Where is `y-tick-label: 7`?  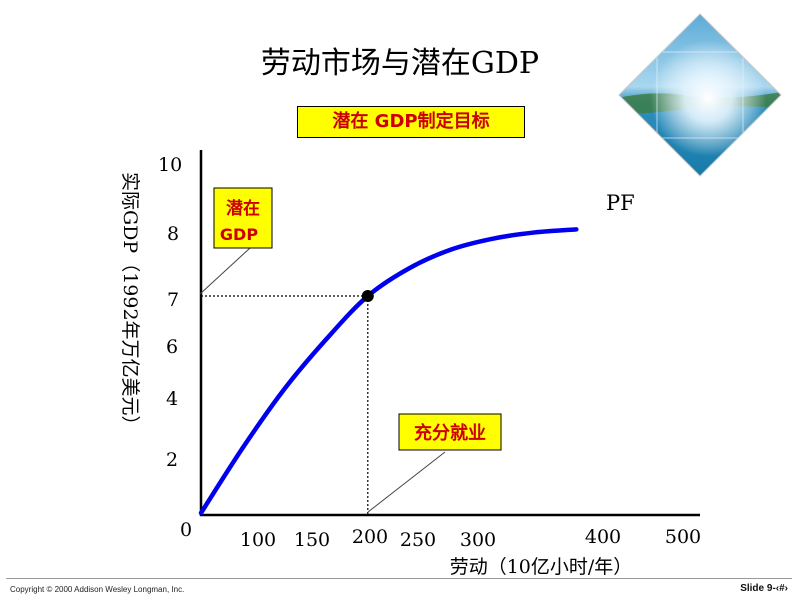
y-tick-label: 7 is located at coordinates (173, 300).